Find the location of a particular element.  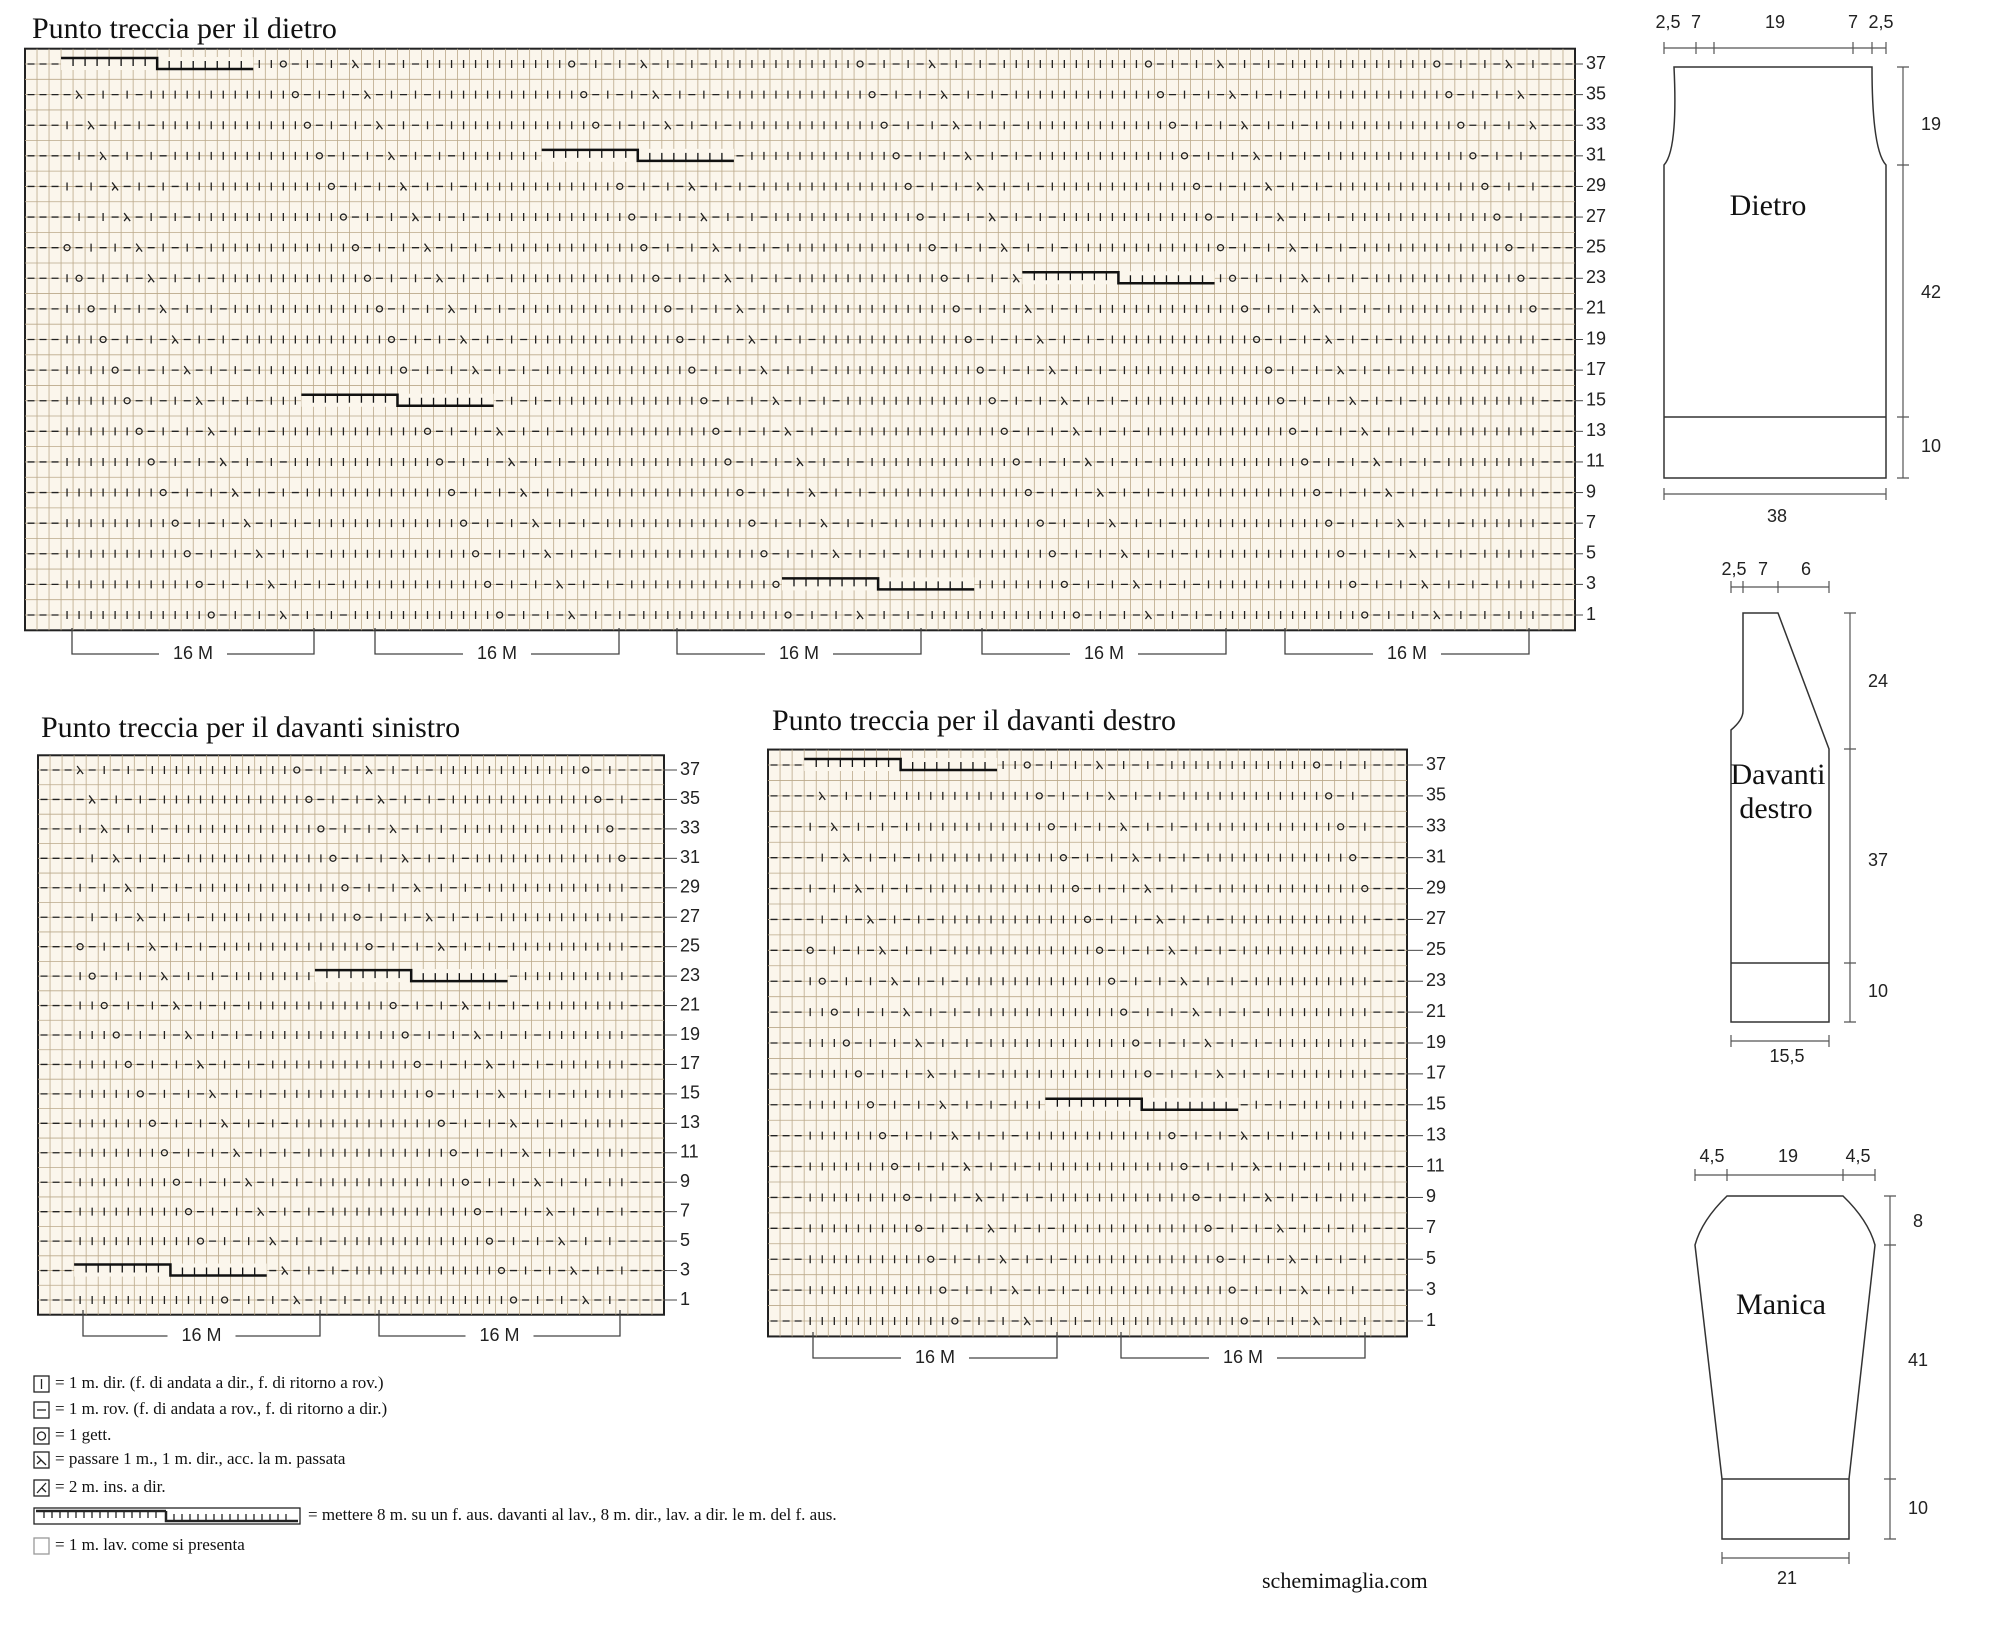

dim-label: 8 is located at coordinates (1918, 1221).